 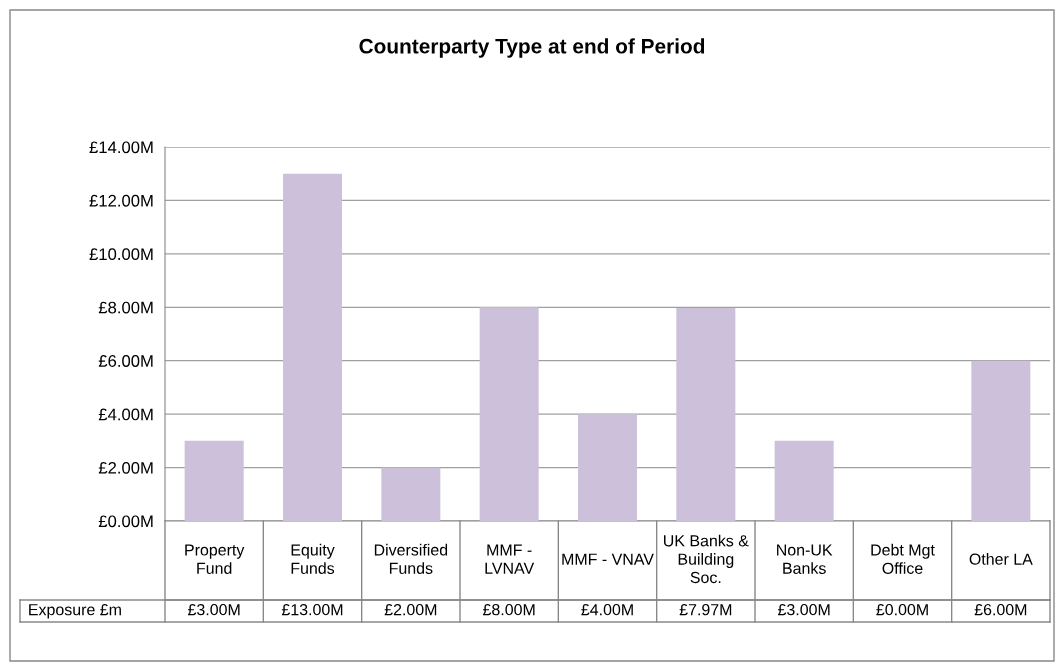 What do you see at coordinates (121, 147) in the screenshot?
I see `y-tick-label: £14.00M` at bounding box center [121, 147].